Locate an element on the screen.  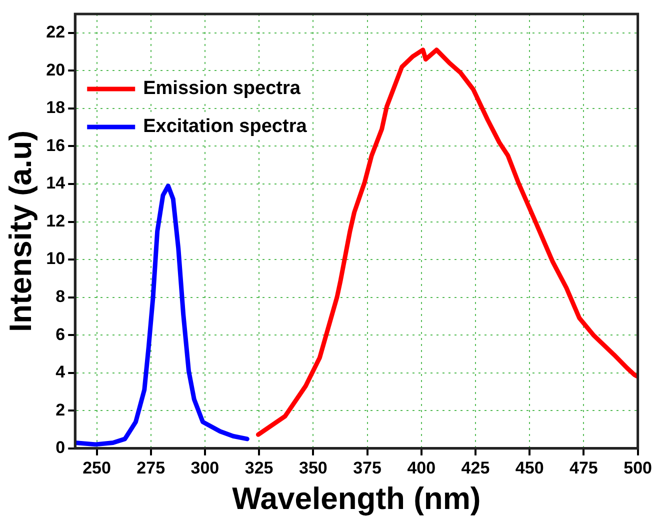
y-tick-label: 10 is located at coordinates (56, 258).